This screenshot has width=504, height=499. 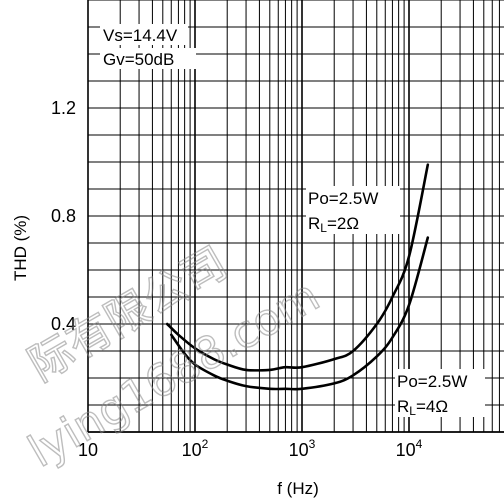 I want to click on series-1-power-label: Po=2.5W, so click(x=343, y=198).